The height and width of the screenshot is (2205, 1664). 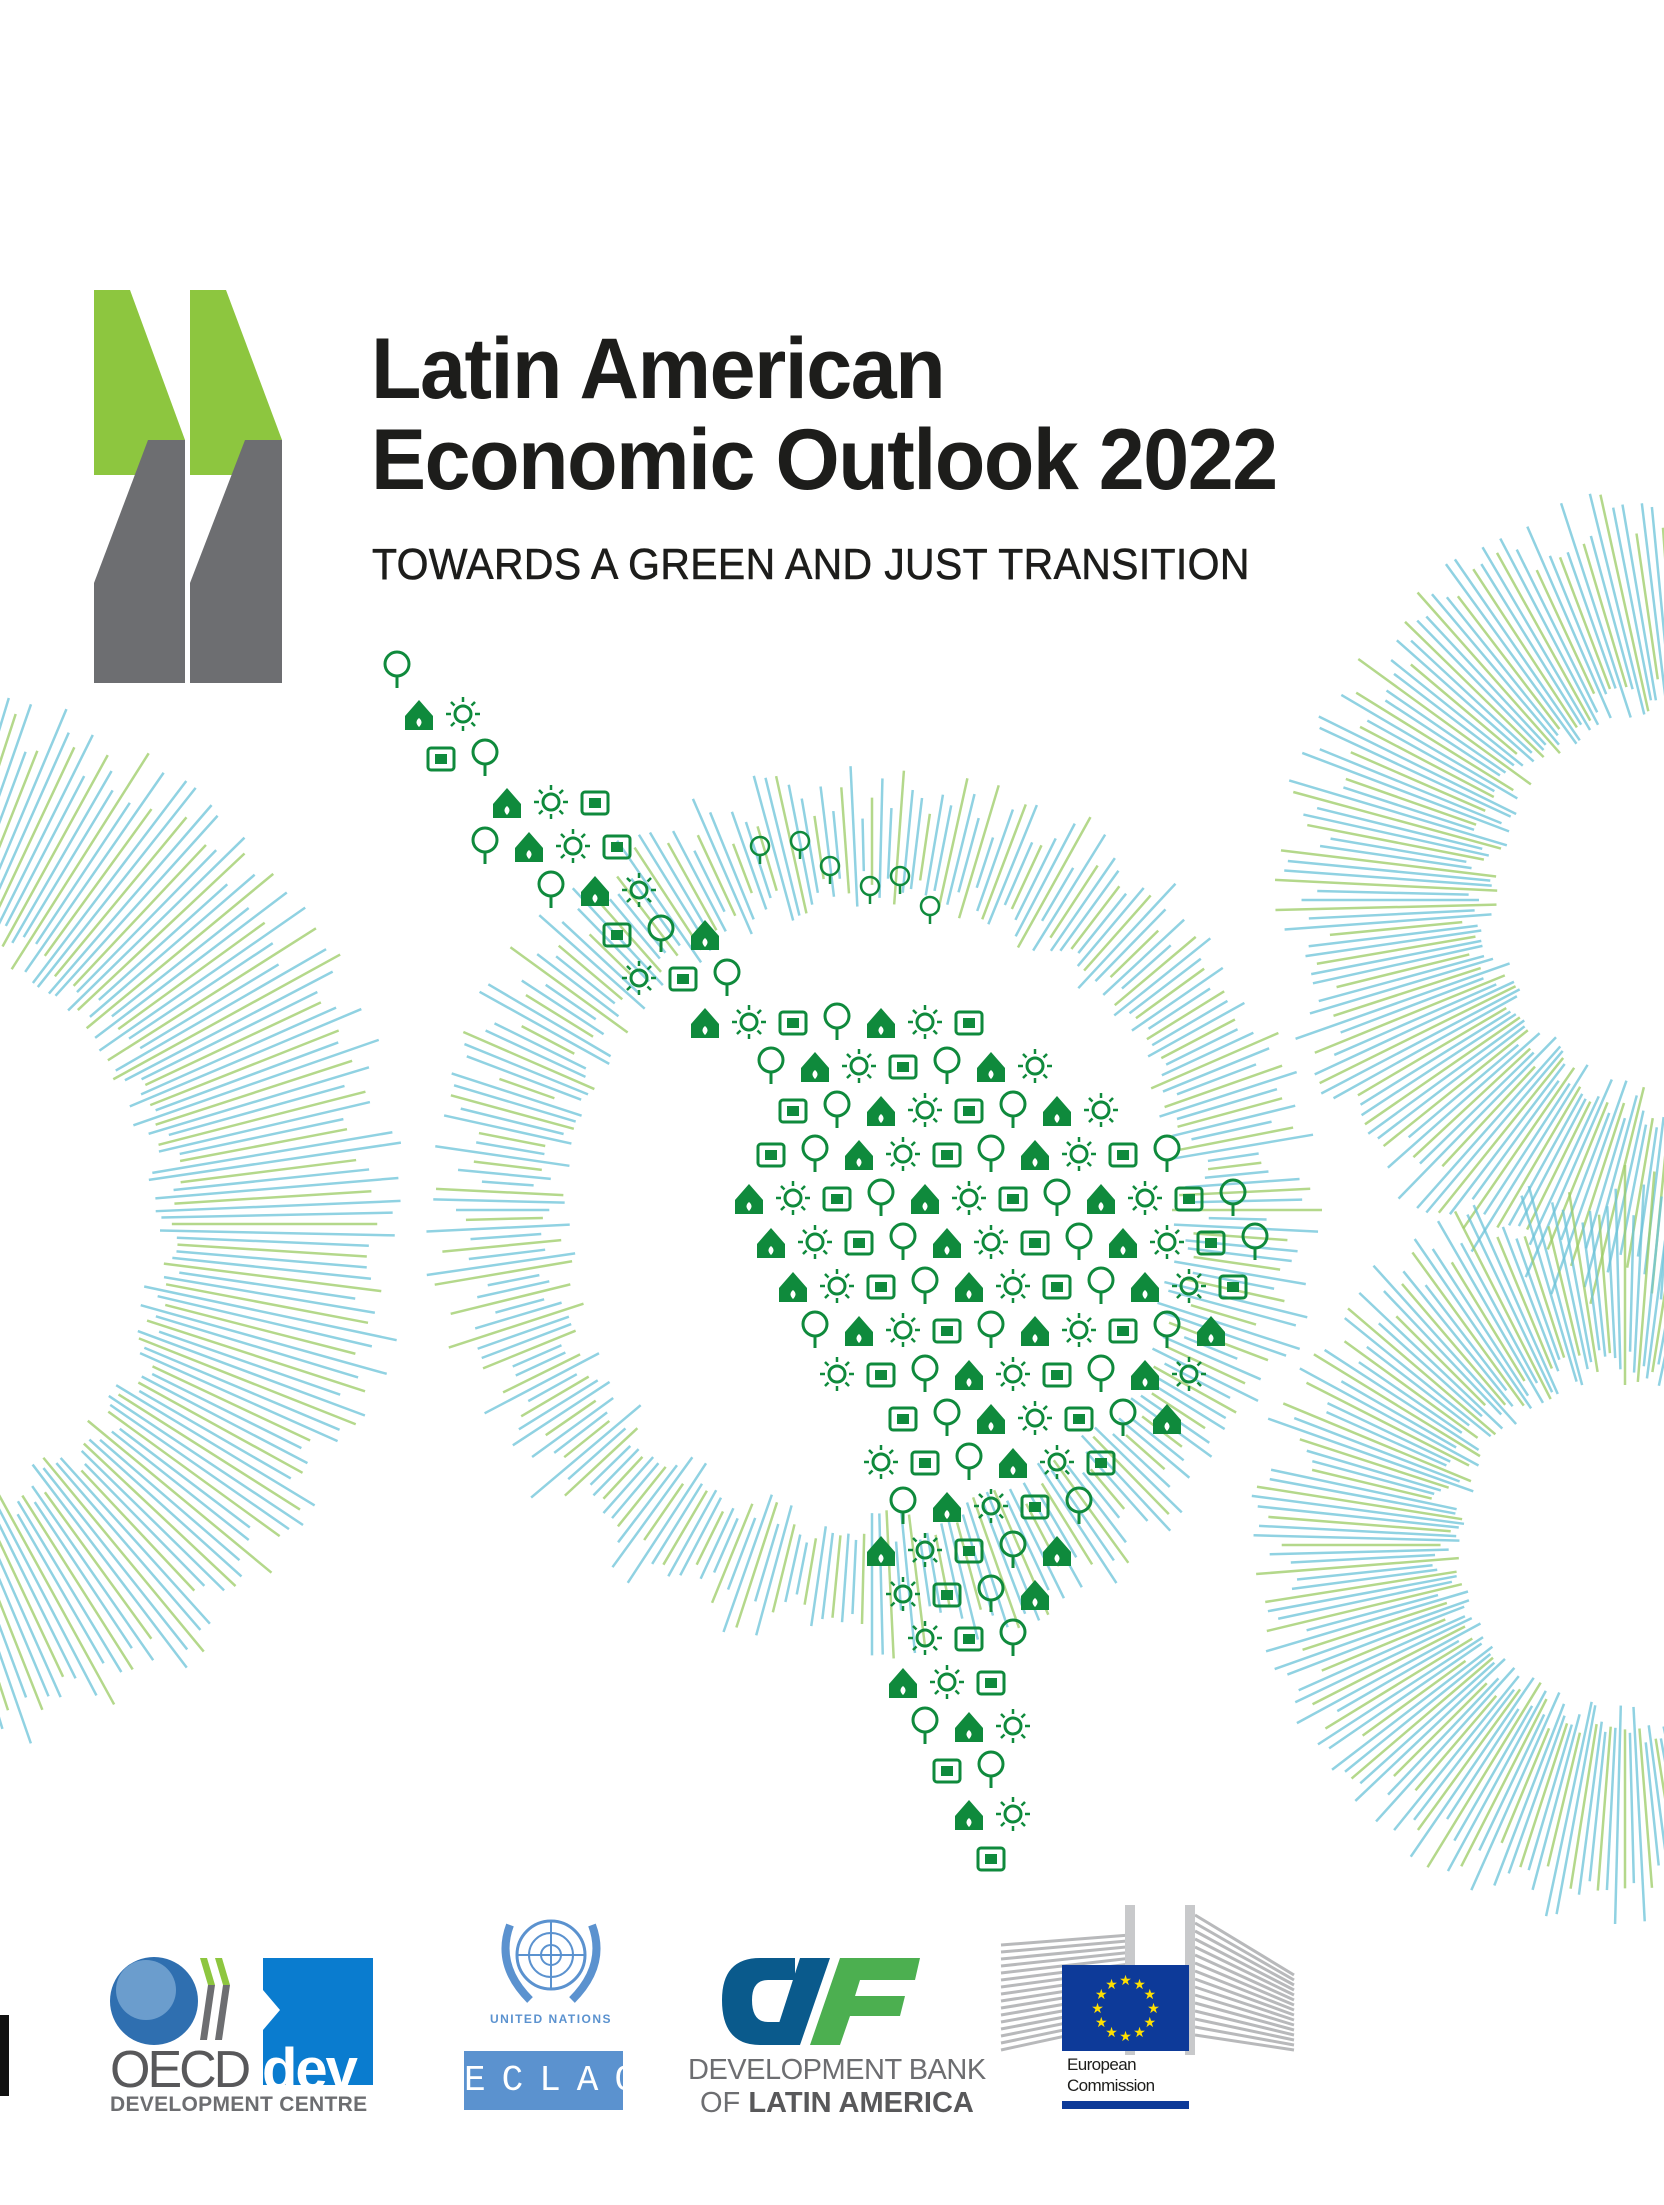 I want to click on lightbulb-globe-icon, so click(x=1255, y=1241).